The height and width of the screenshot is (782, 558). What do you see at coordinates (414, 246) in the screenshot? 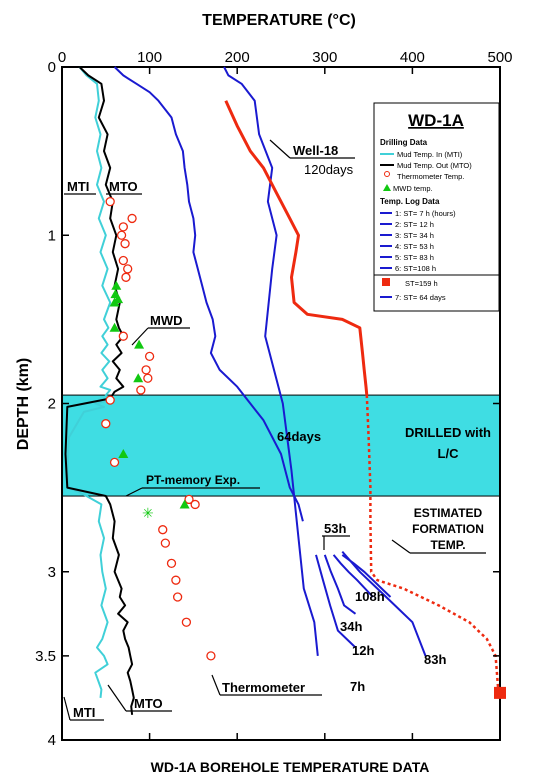
I see `legend-log4: 4: ST= 53 h` at bounding box center [414, 246].